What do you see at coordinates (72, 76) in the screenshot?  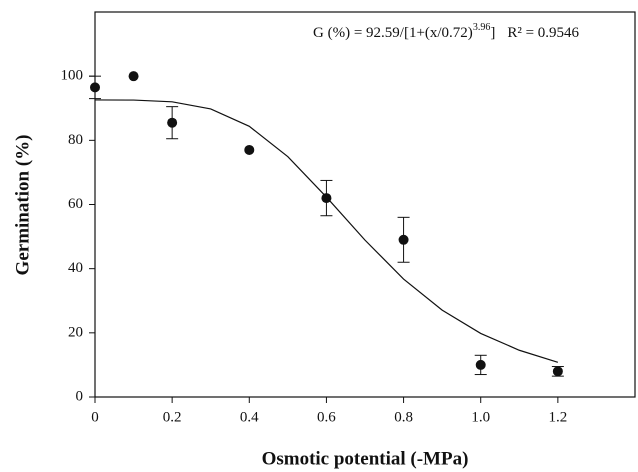 I see `y-tick-label: 100` at bounding box center [72, 76].